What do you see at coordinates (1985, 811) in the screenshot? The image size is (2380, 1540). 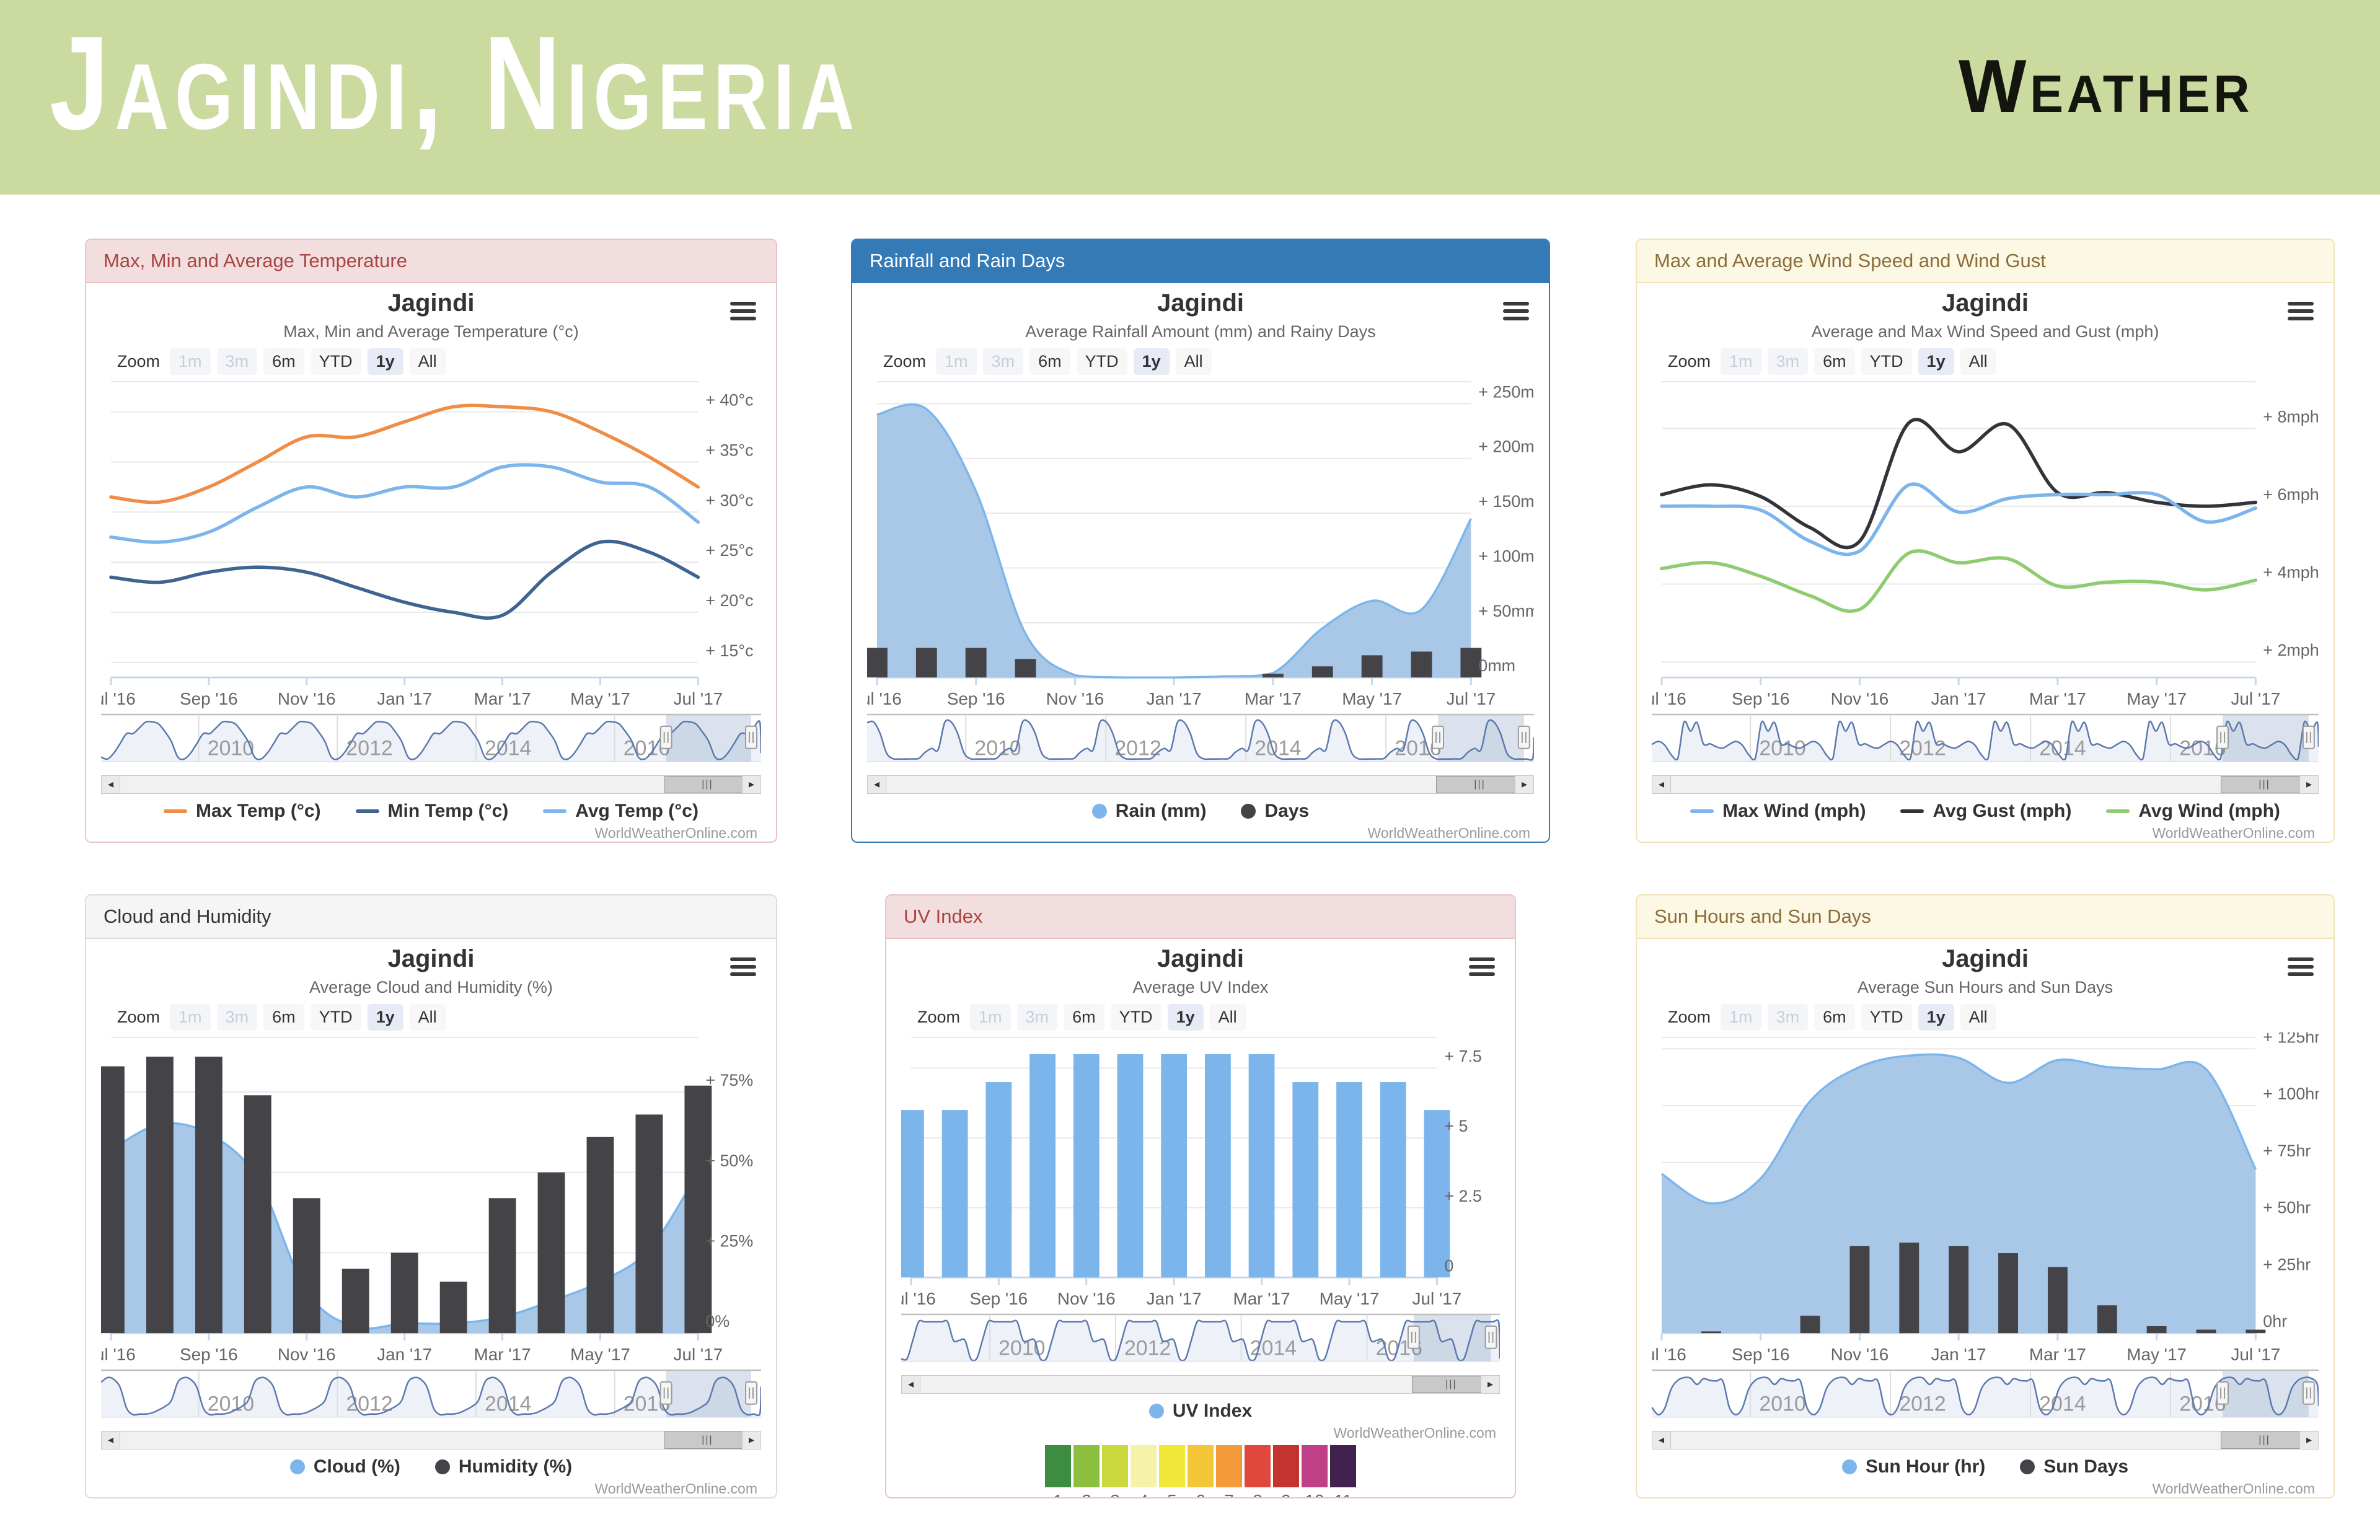 I see `legend-item: Avg Gust (mph)` at bounding box center [1985, 811].